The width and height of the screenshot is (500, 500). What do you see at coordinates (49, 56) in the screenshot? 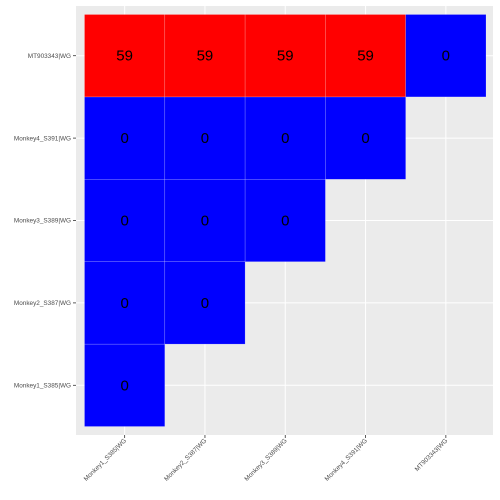
I see `y-tick-label: MT903343|WG` at bounding box center [49, 56].